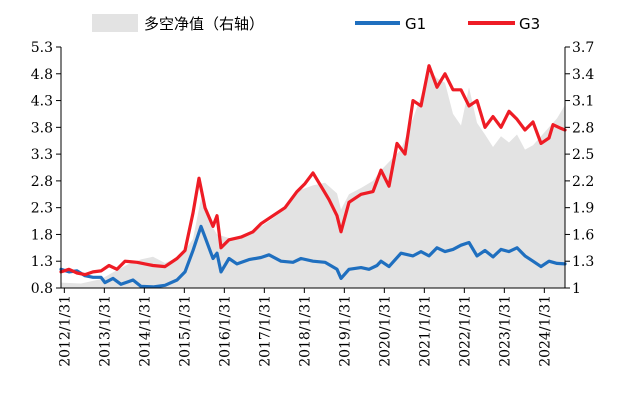 Image resolution: width=618 pixels, height=402 pixels. Describe the element at coordinates (145, 331) in the screenshot. I see `x-tick-label: 2014/1/31` at that location.